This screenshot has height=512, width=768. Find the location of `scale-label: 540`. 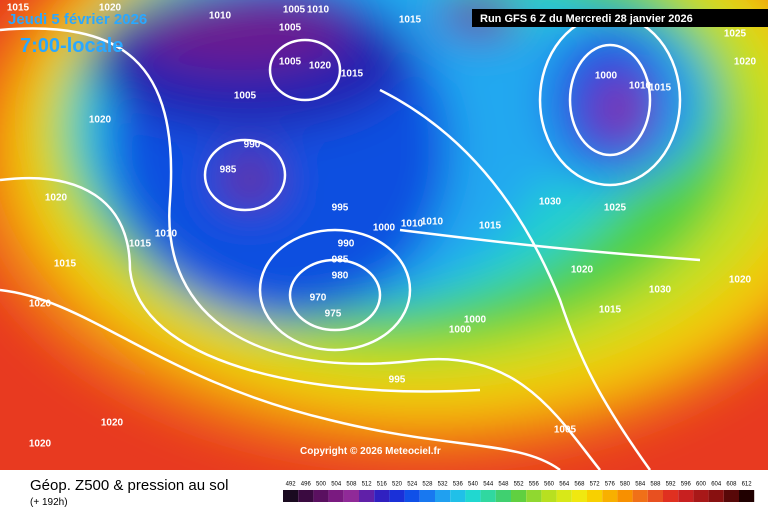

scale-label: 540 is located at coordinates (473, 485).